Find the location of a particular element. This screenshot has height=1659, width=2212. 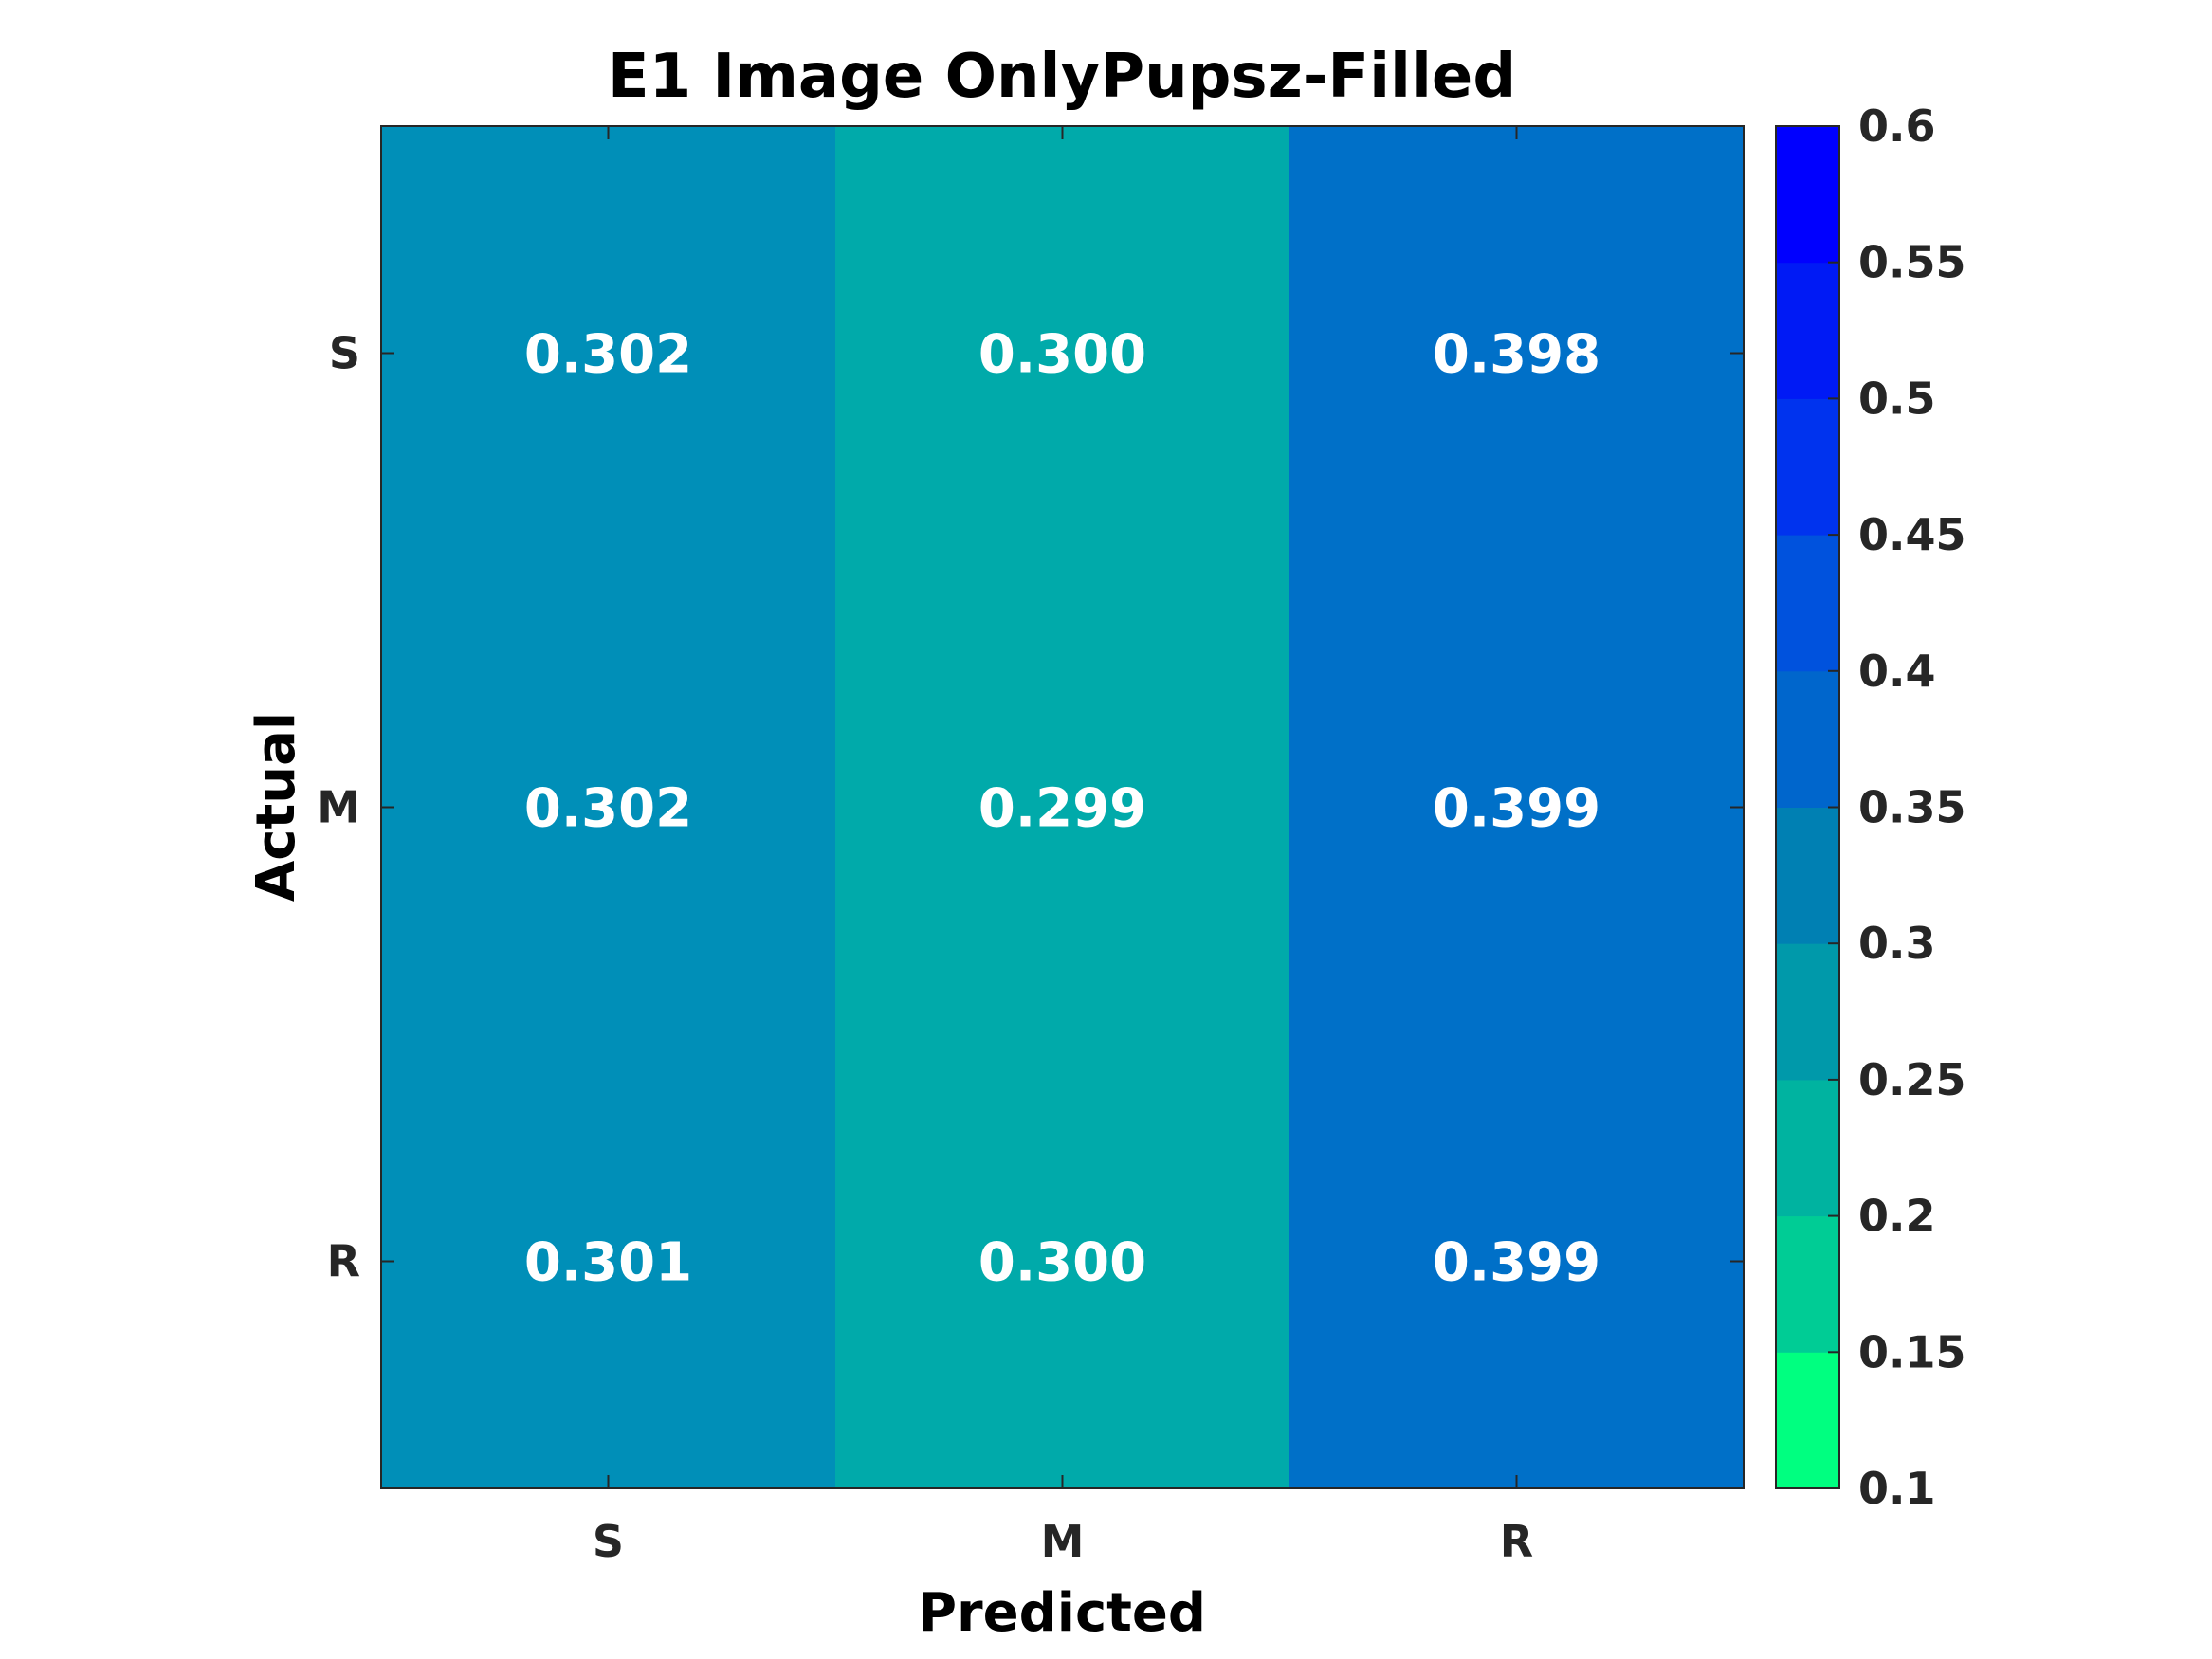

colorbar-frame is located at coordinates (1807, 807).